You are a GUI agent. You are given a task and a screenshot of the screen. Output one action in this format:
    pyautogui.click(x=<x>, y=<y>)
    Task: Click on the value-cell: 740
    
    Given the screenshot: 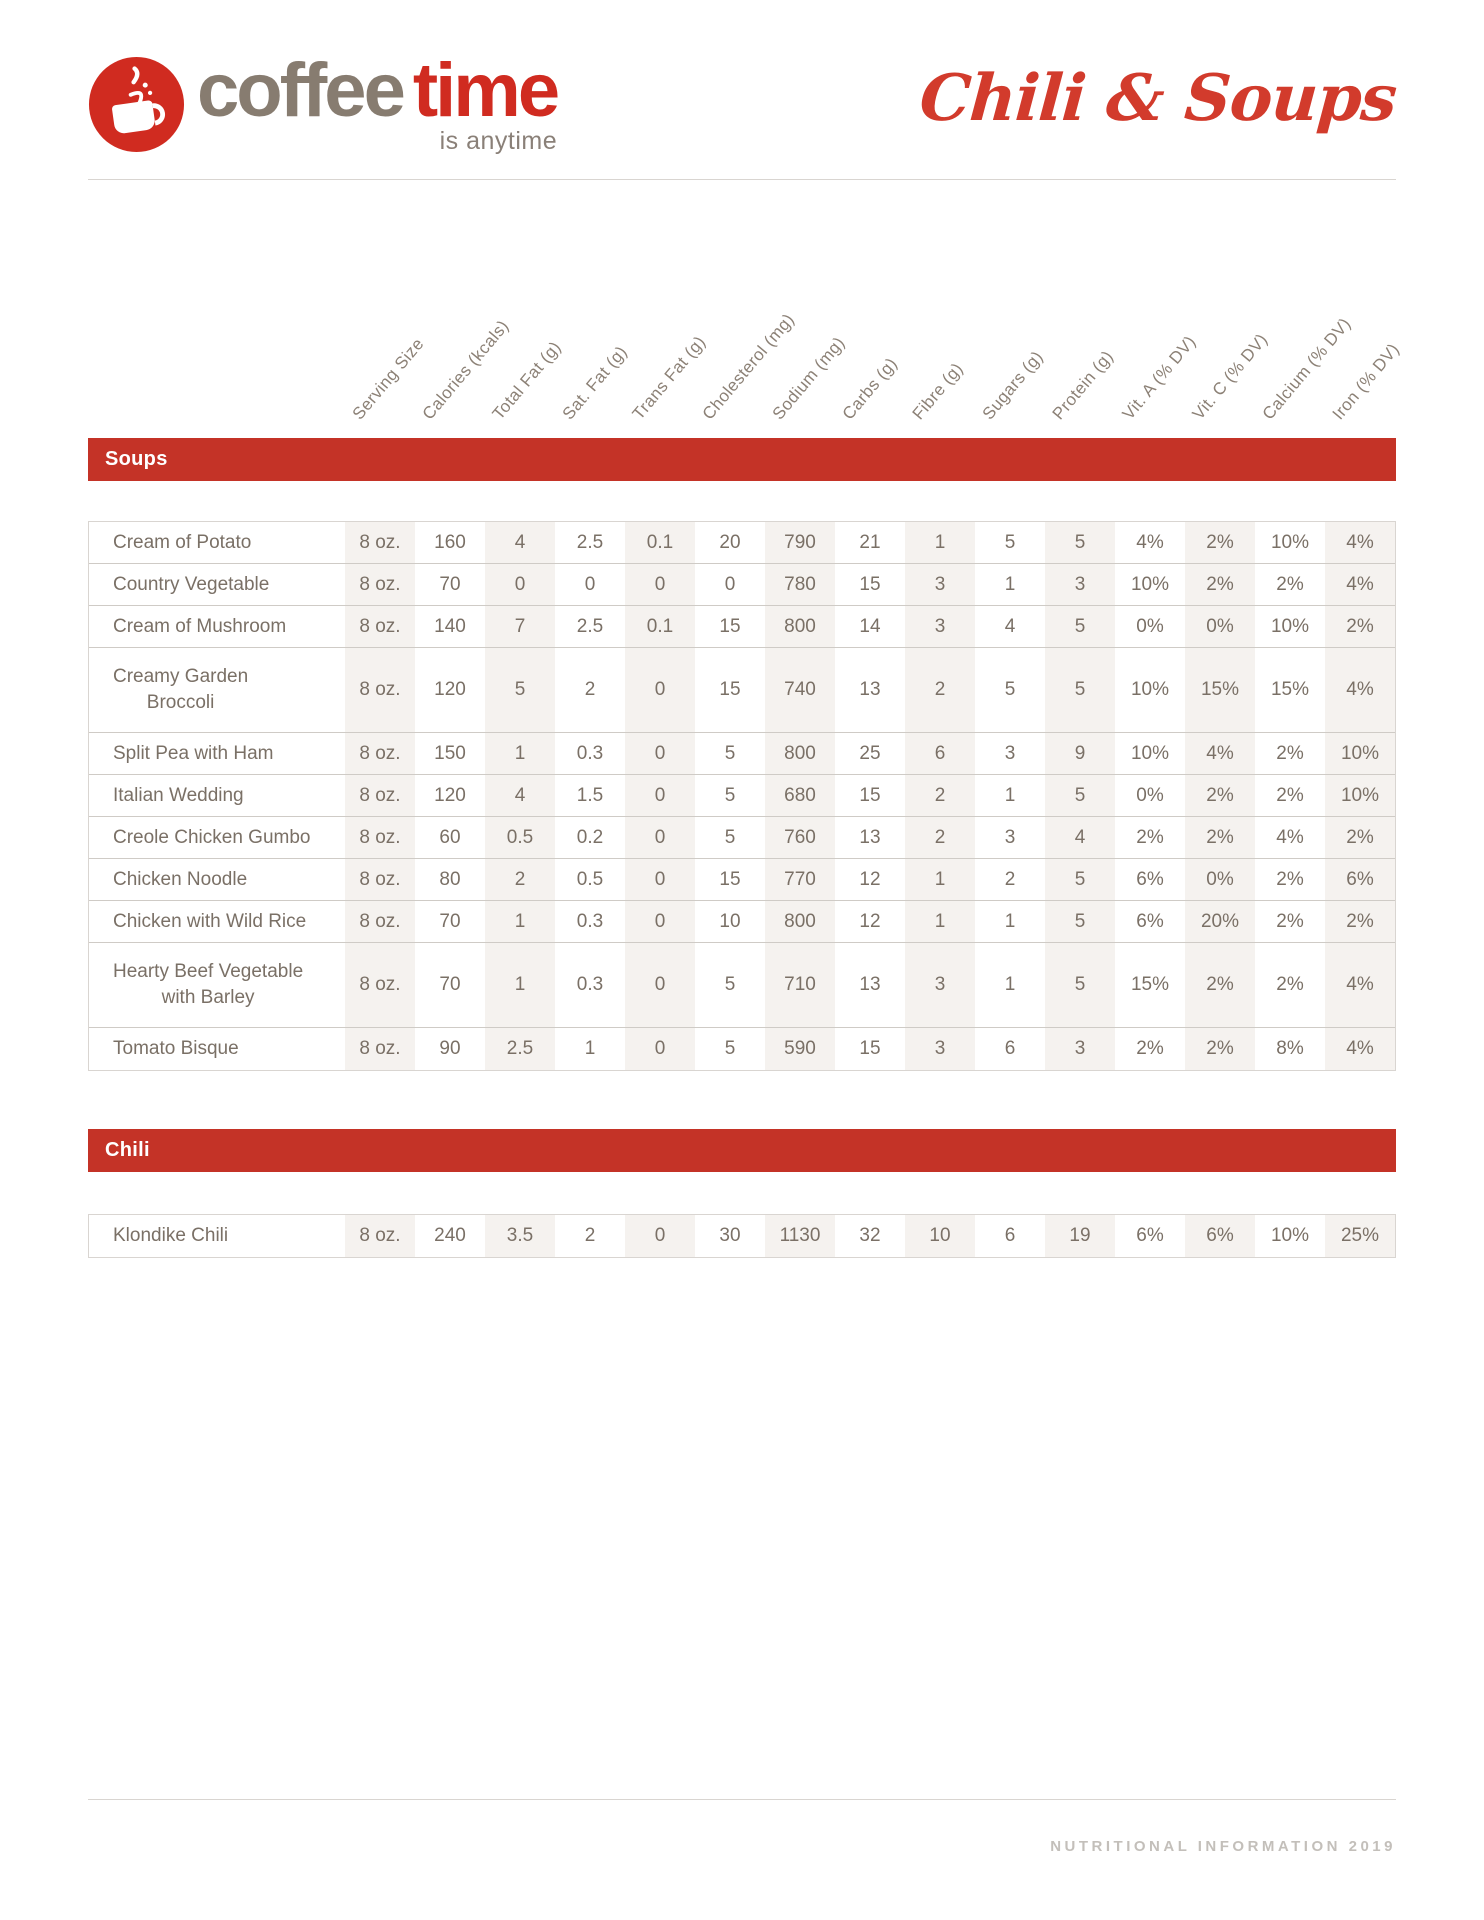 What is the action you would take?
    pyautogui.click(x=800, y=690)
    